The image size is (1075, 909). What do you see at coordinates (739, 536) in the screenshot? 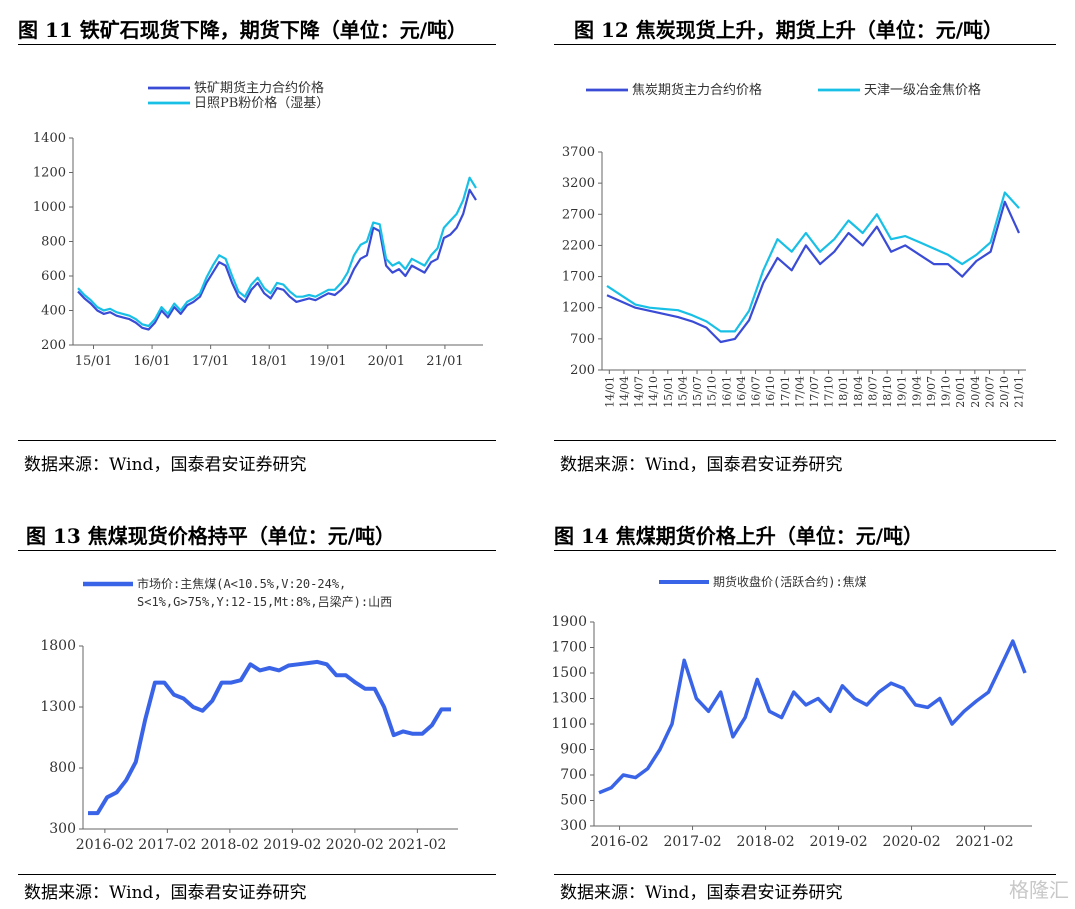
I see `figure-title: 图 14 焦煤期货价格上升（单位：元/吨）` at bounding box center [739, 536].